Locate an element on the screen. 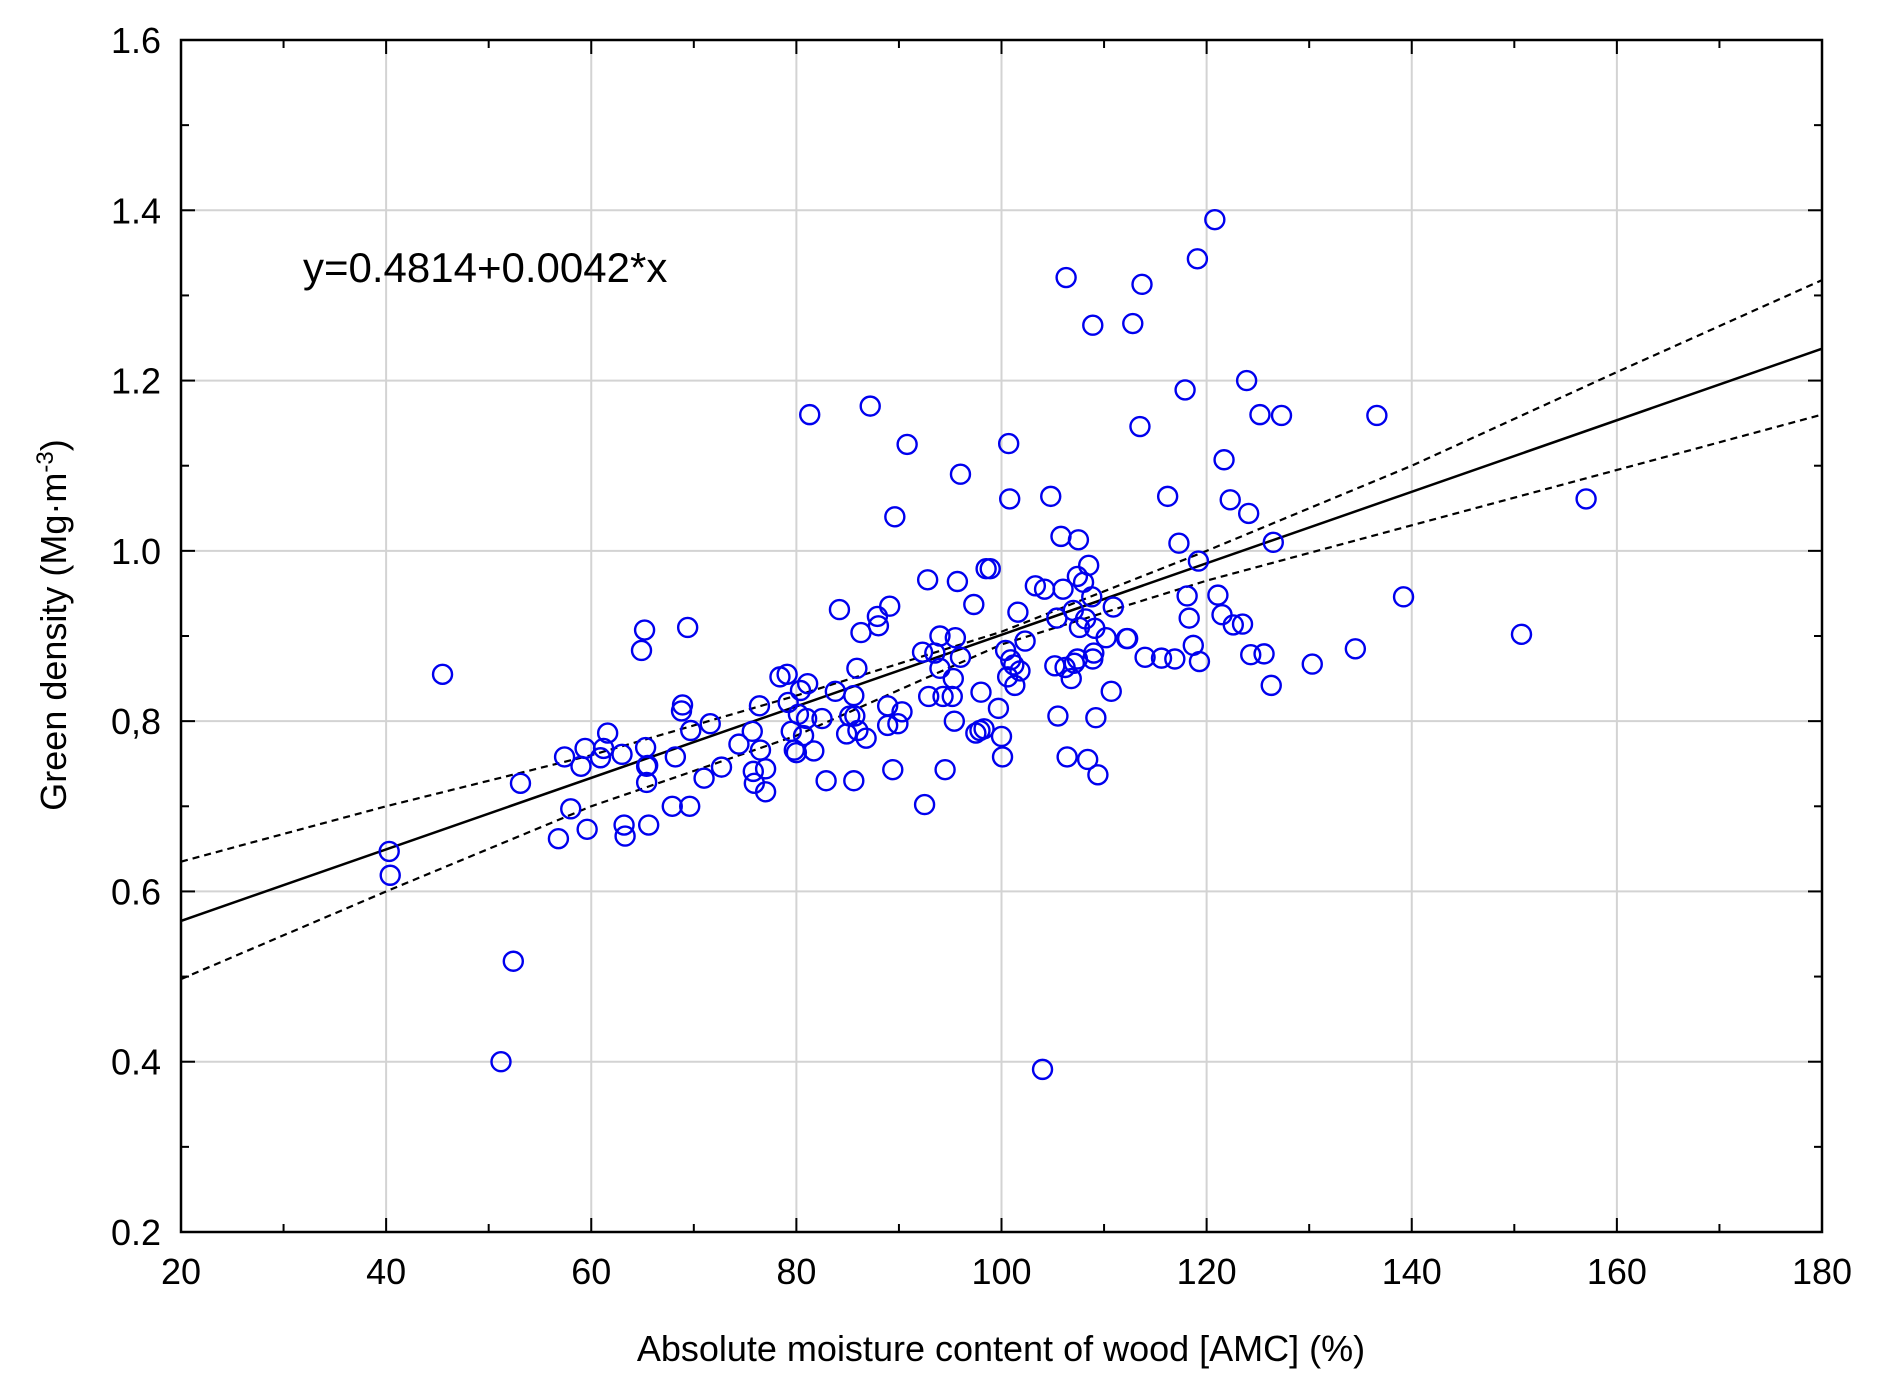 The image size is (1882, 1384). y-axis-title-tail: ) is located at coordinates (53, 445).